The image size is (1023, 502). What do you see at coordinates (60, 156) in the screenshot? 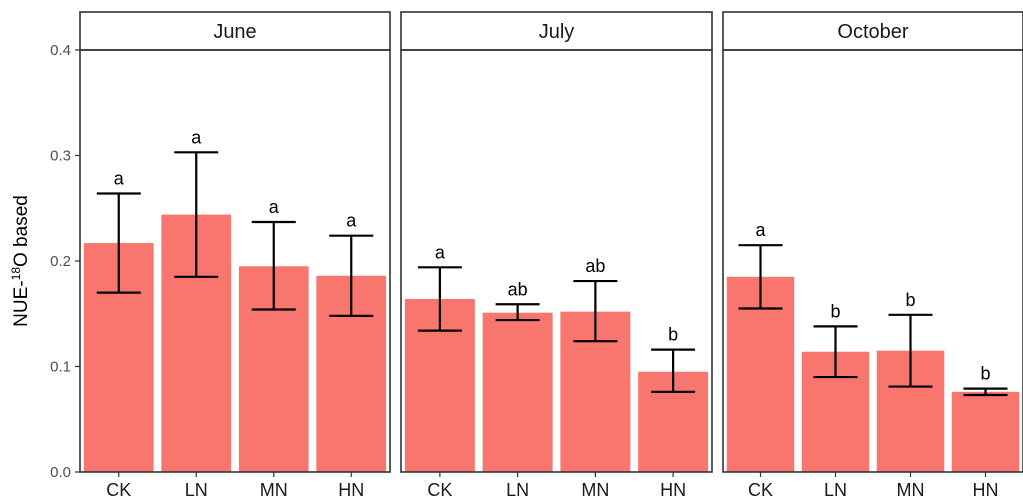
I see `y-tick-label: 0.3` at bounding box center [60, 156].